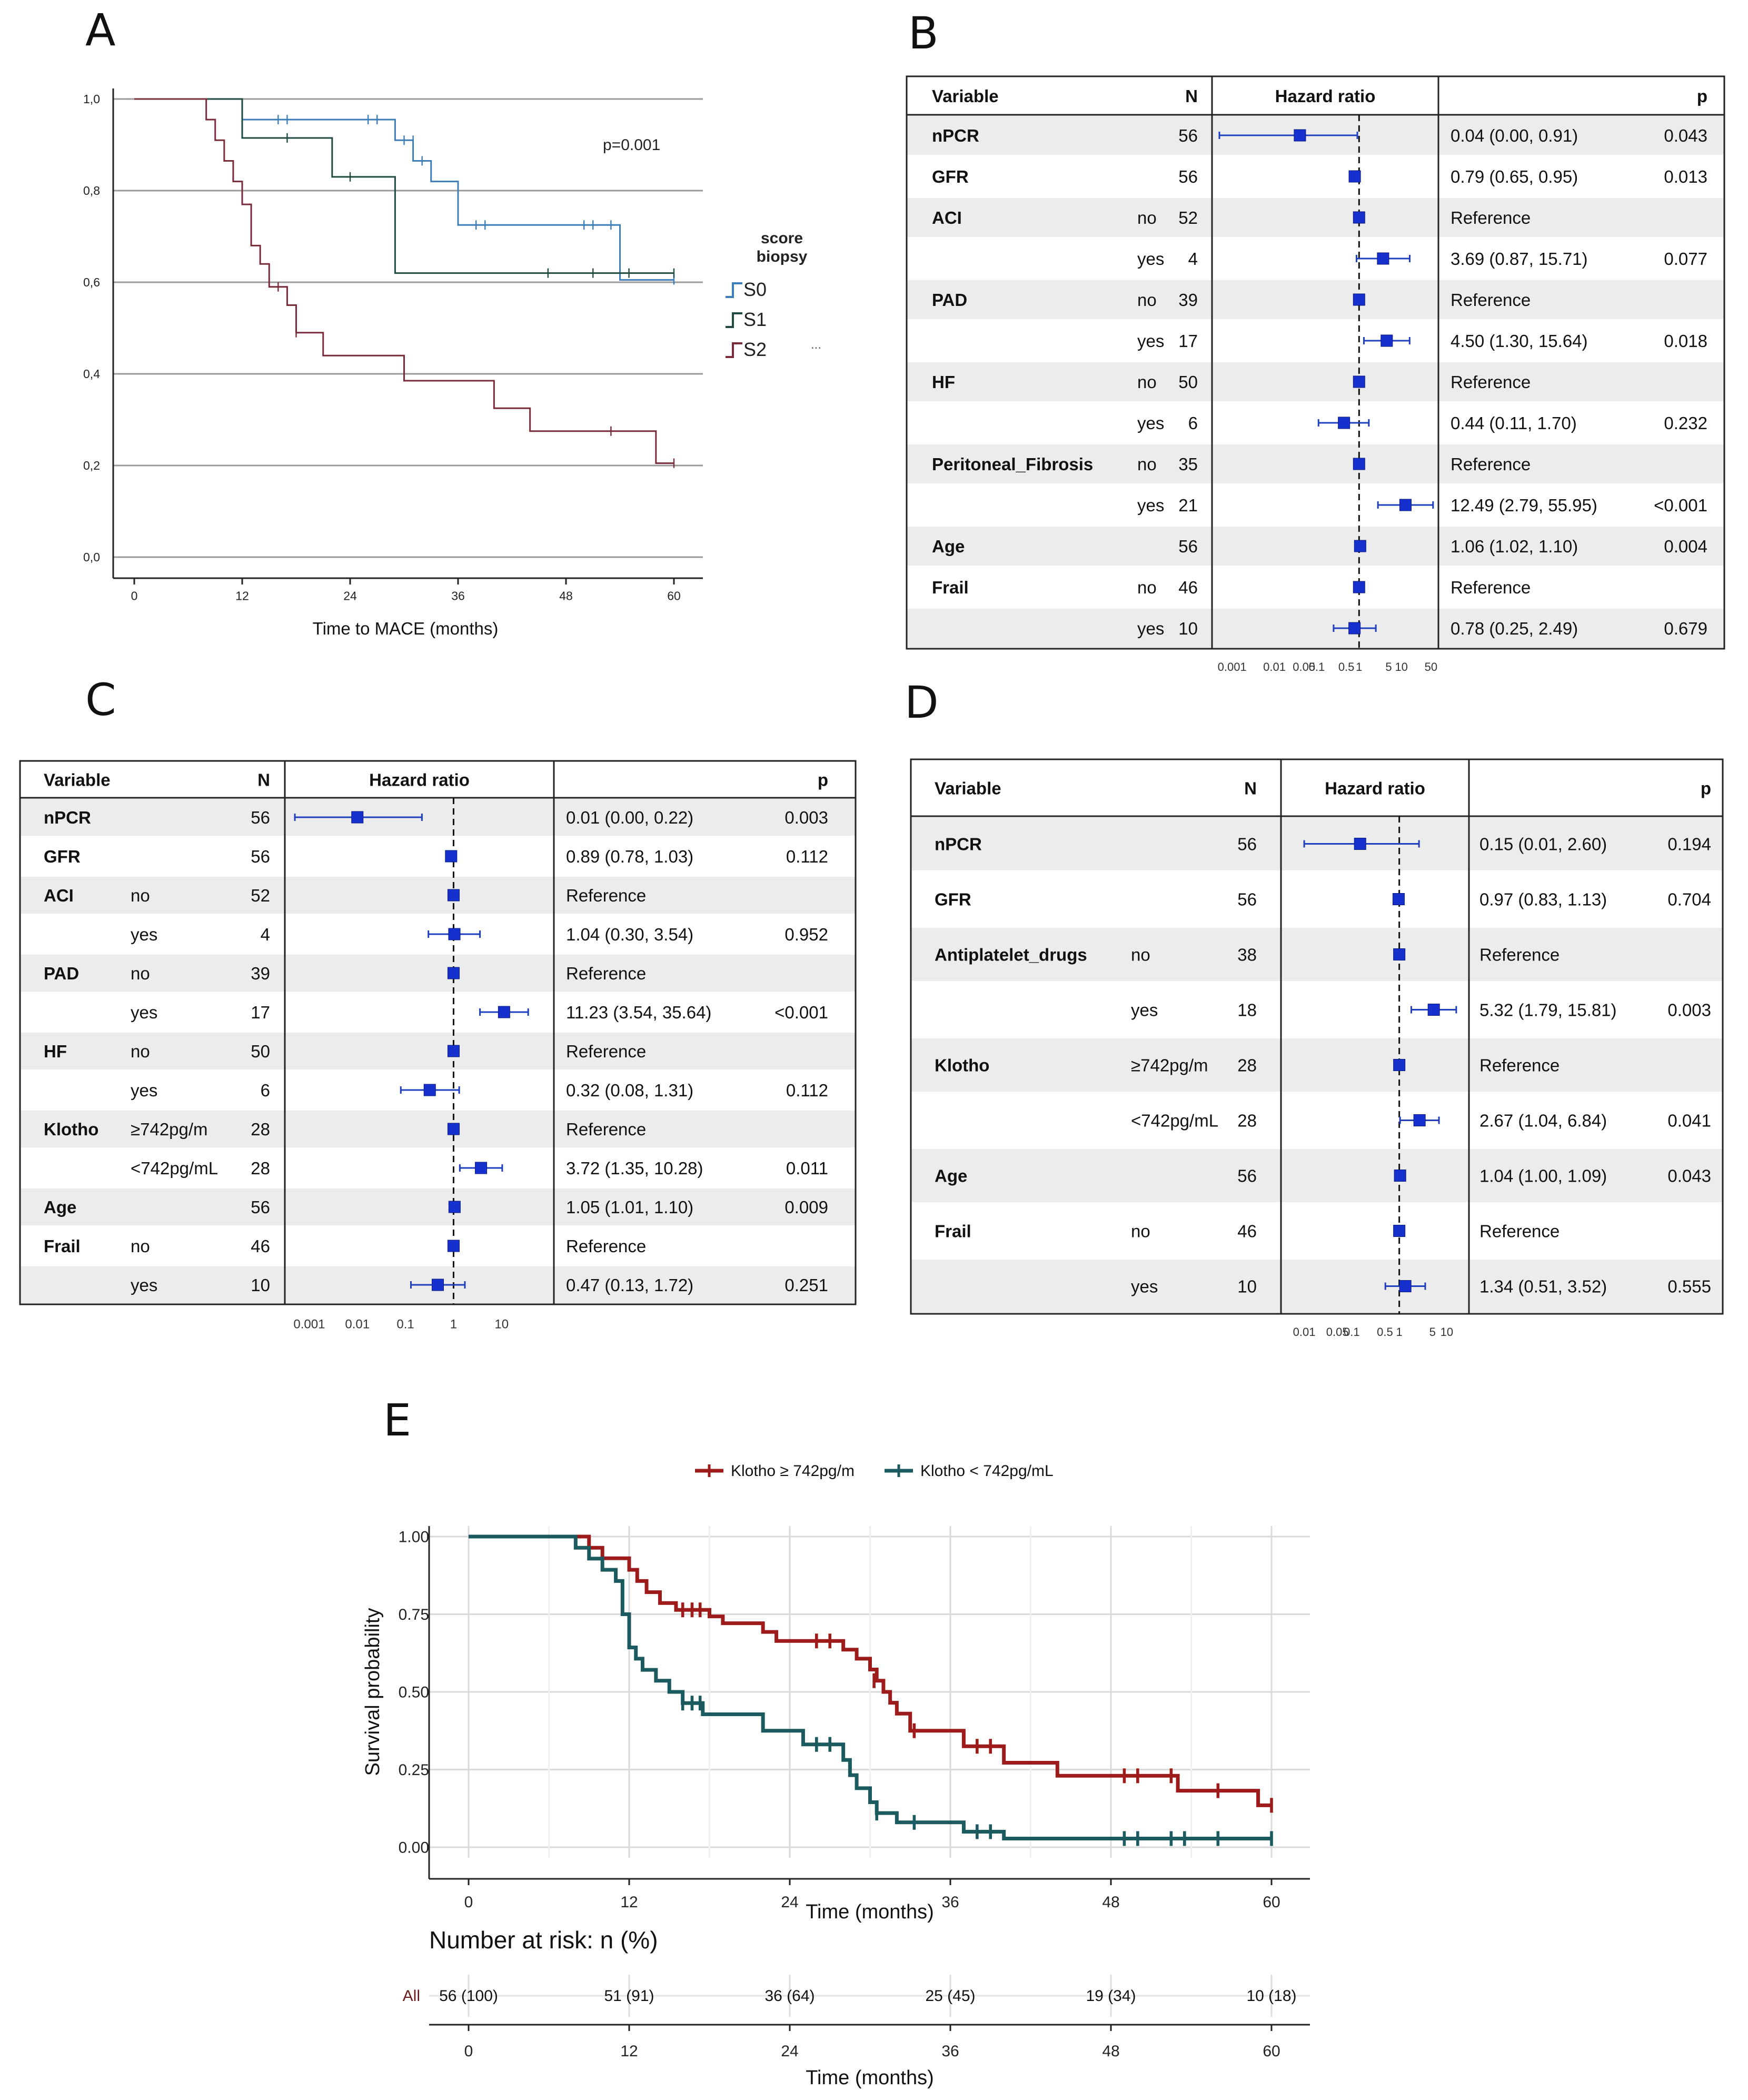  What do you see at coordinates (1520, 341) in the screenshot?
I see `row-estimate: 4.50 (1.30, 15.64)` at bounding box center [1520, 341].